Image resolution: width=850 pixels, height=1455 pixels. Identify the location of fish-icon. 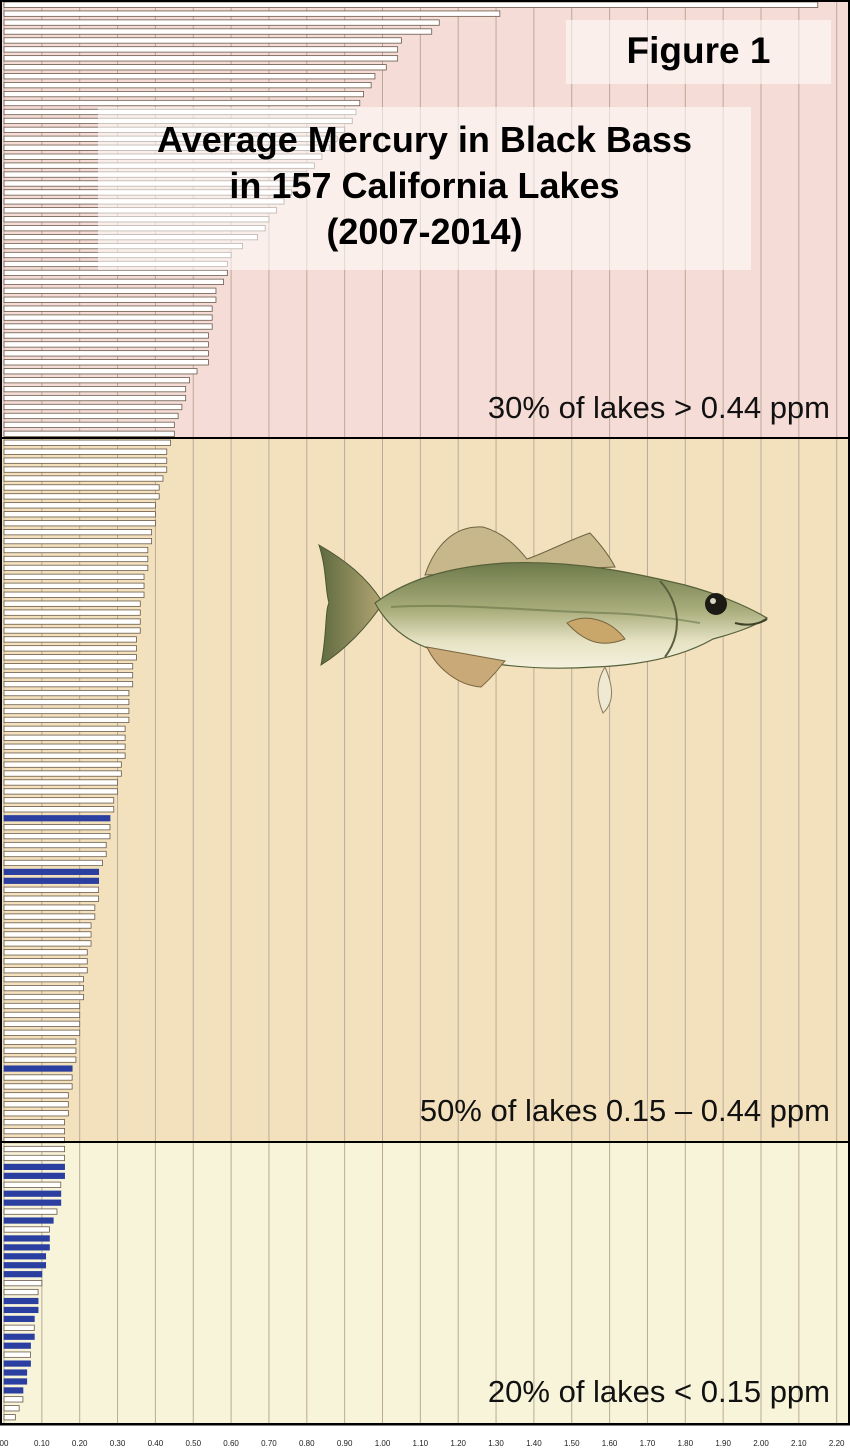
(543, 620).